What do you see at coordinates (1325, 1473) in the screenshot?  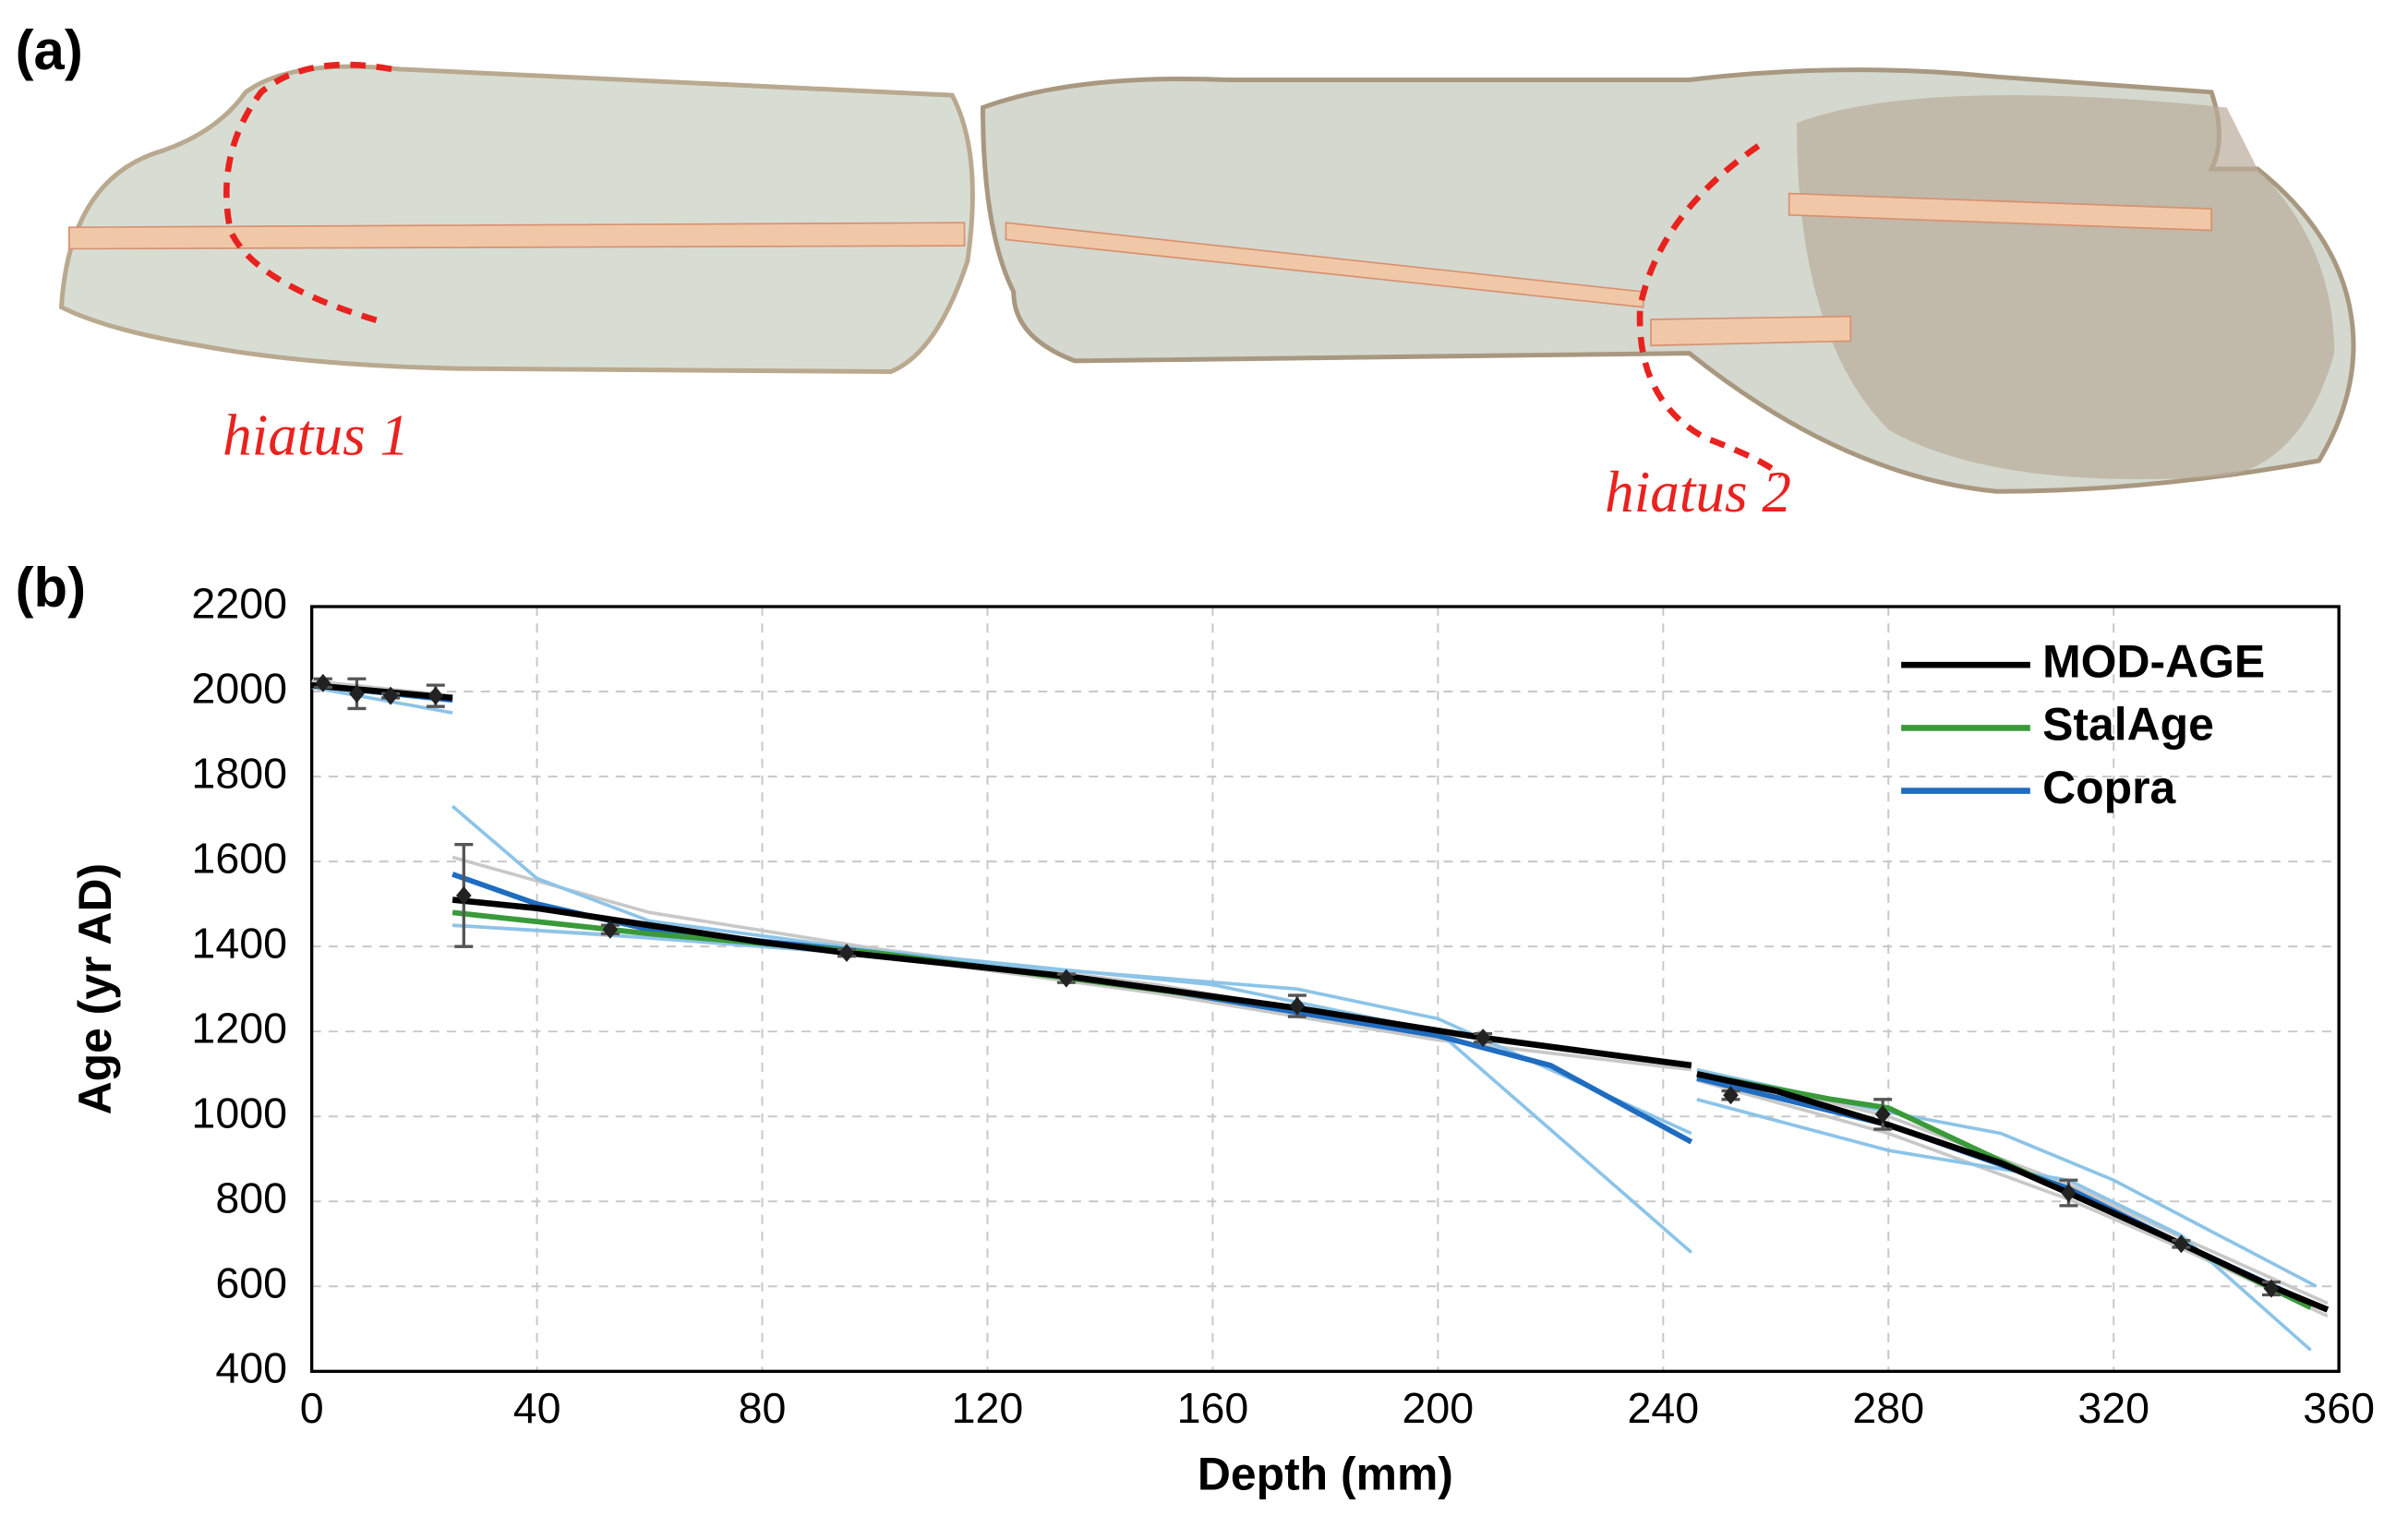 I see `x-axis-title: Depth (mm)` at bounding box center [1325, 1473].